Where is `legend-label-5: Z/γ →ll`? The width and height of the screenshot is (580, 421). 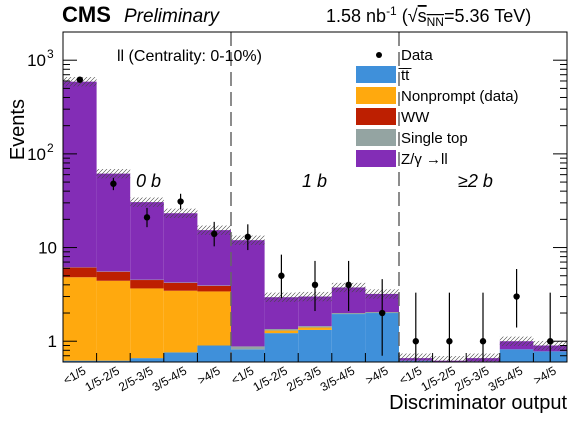
legend-label-5: Z/γ →ll is located at coordinates (424, 159).